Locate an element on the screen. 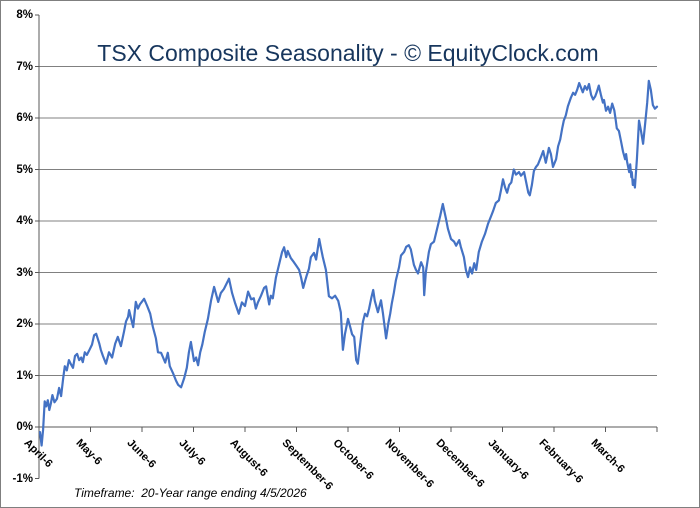  y-axis-tick-label: 1% is located at coordinates (24, 375).